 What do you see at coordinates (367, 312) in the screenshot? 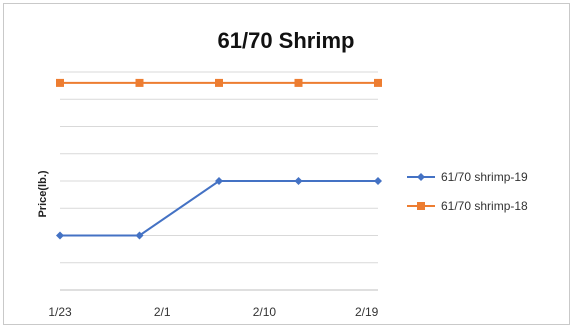
I see `x-tick-label: 2/19` at bounding box center [367, 312].